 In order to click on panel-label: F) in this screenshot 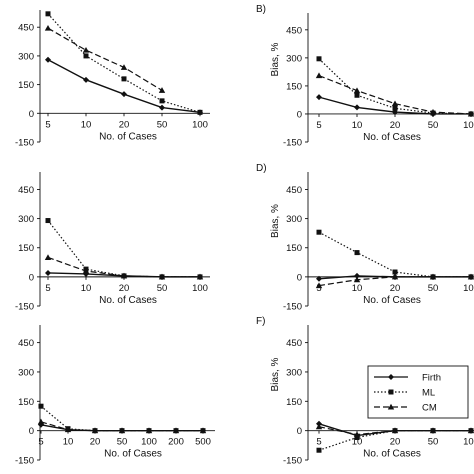, I will do `click(260, 321)`.